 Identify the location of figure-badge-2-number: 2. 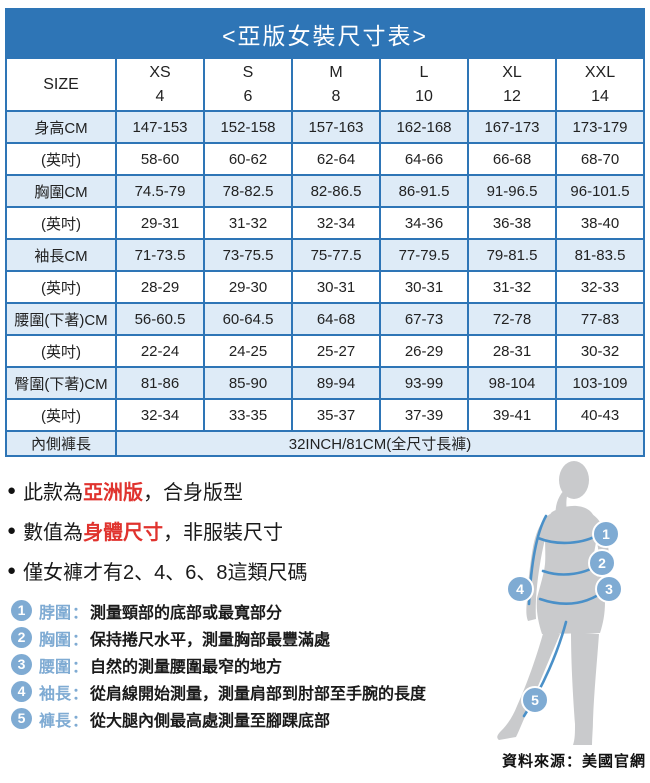
(602, 563).